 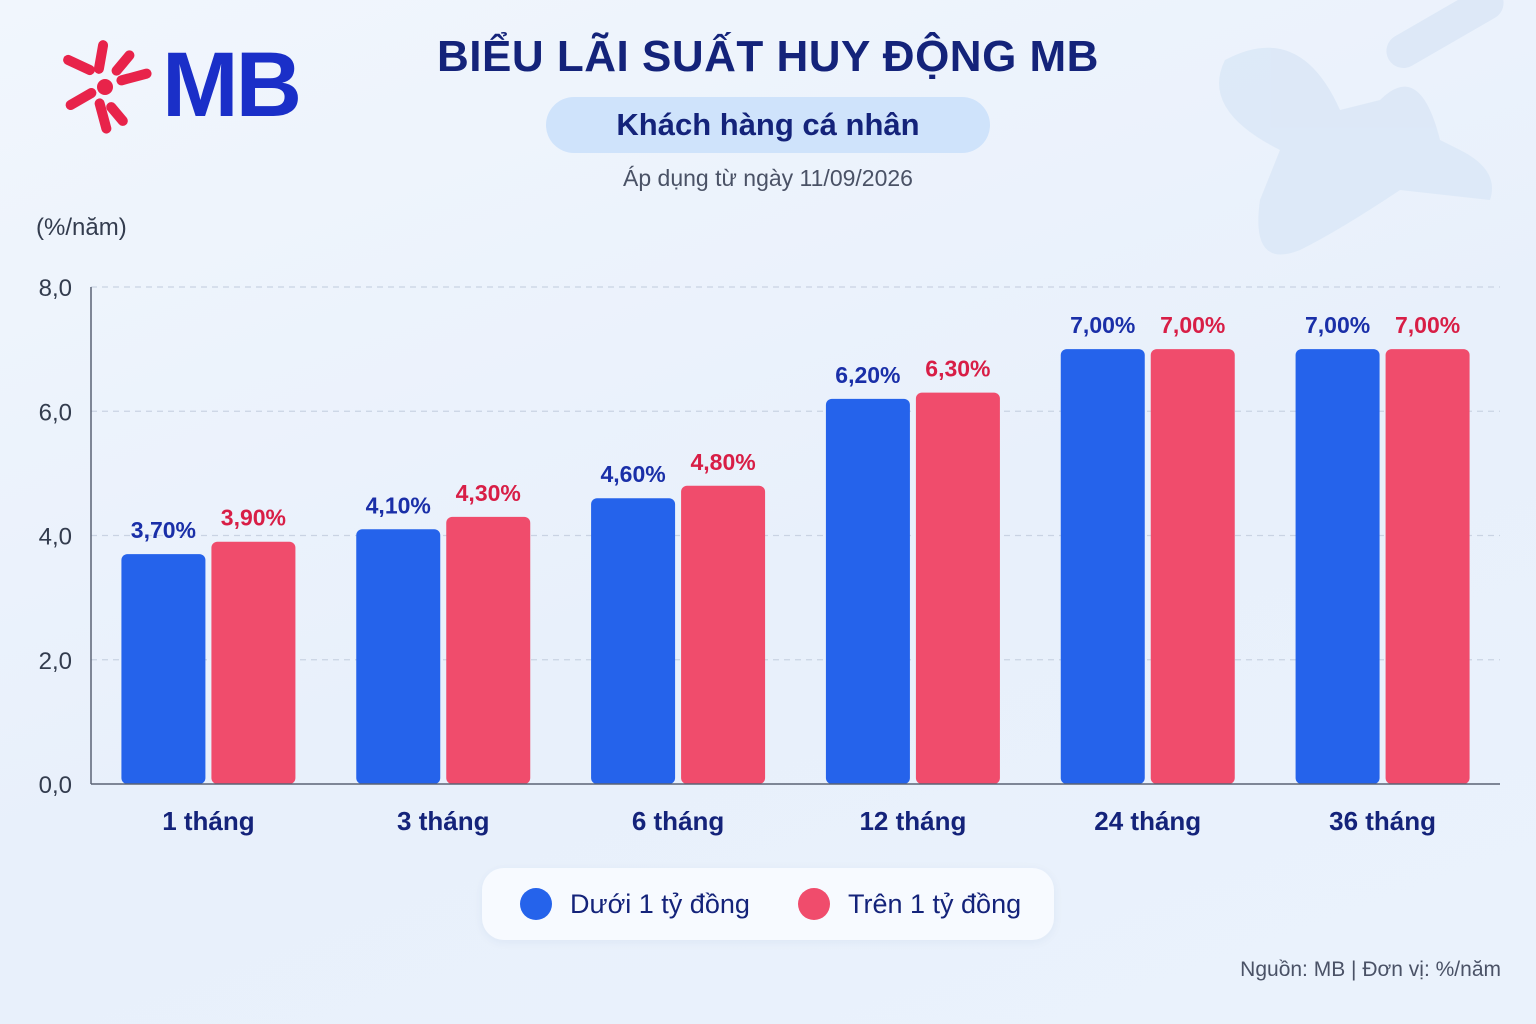 I want to click on bar-value-label: 3,90%, so click(x=253, y=518).